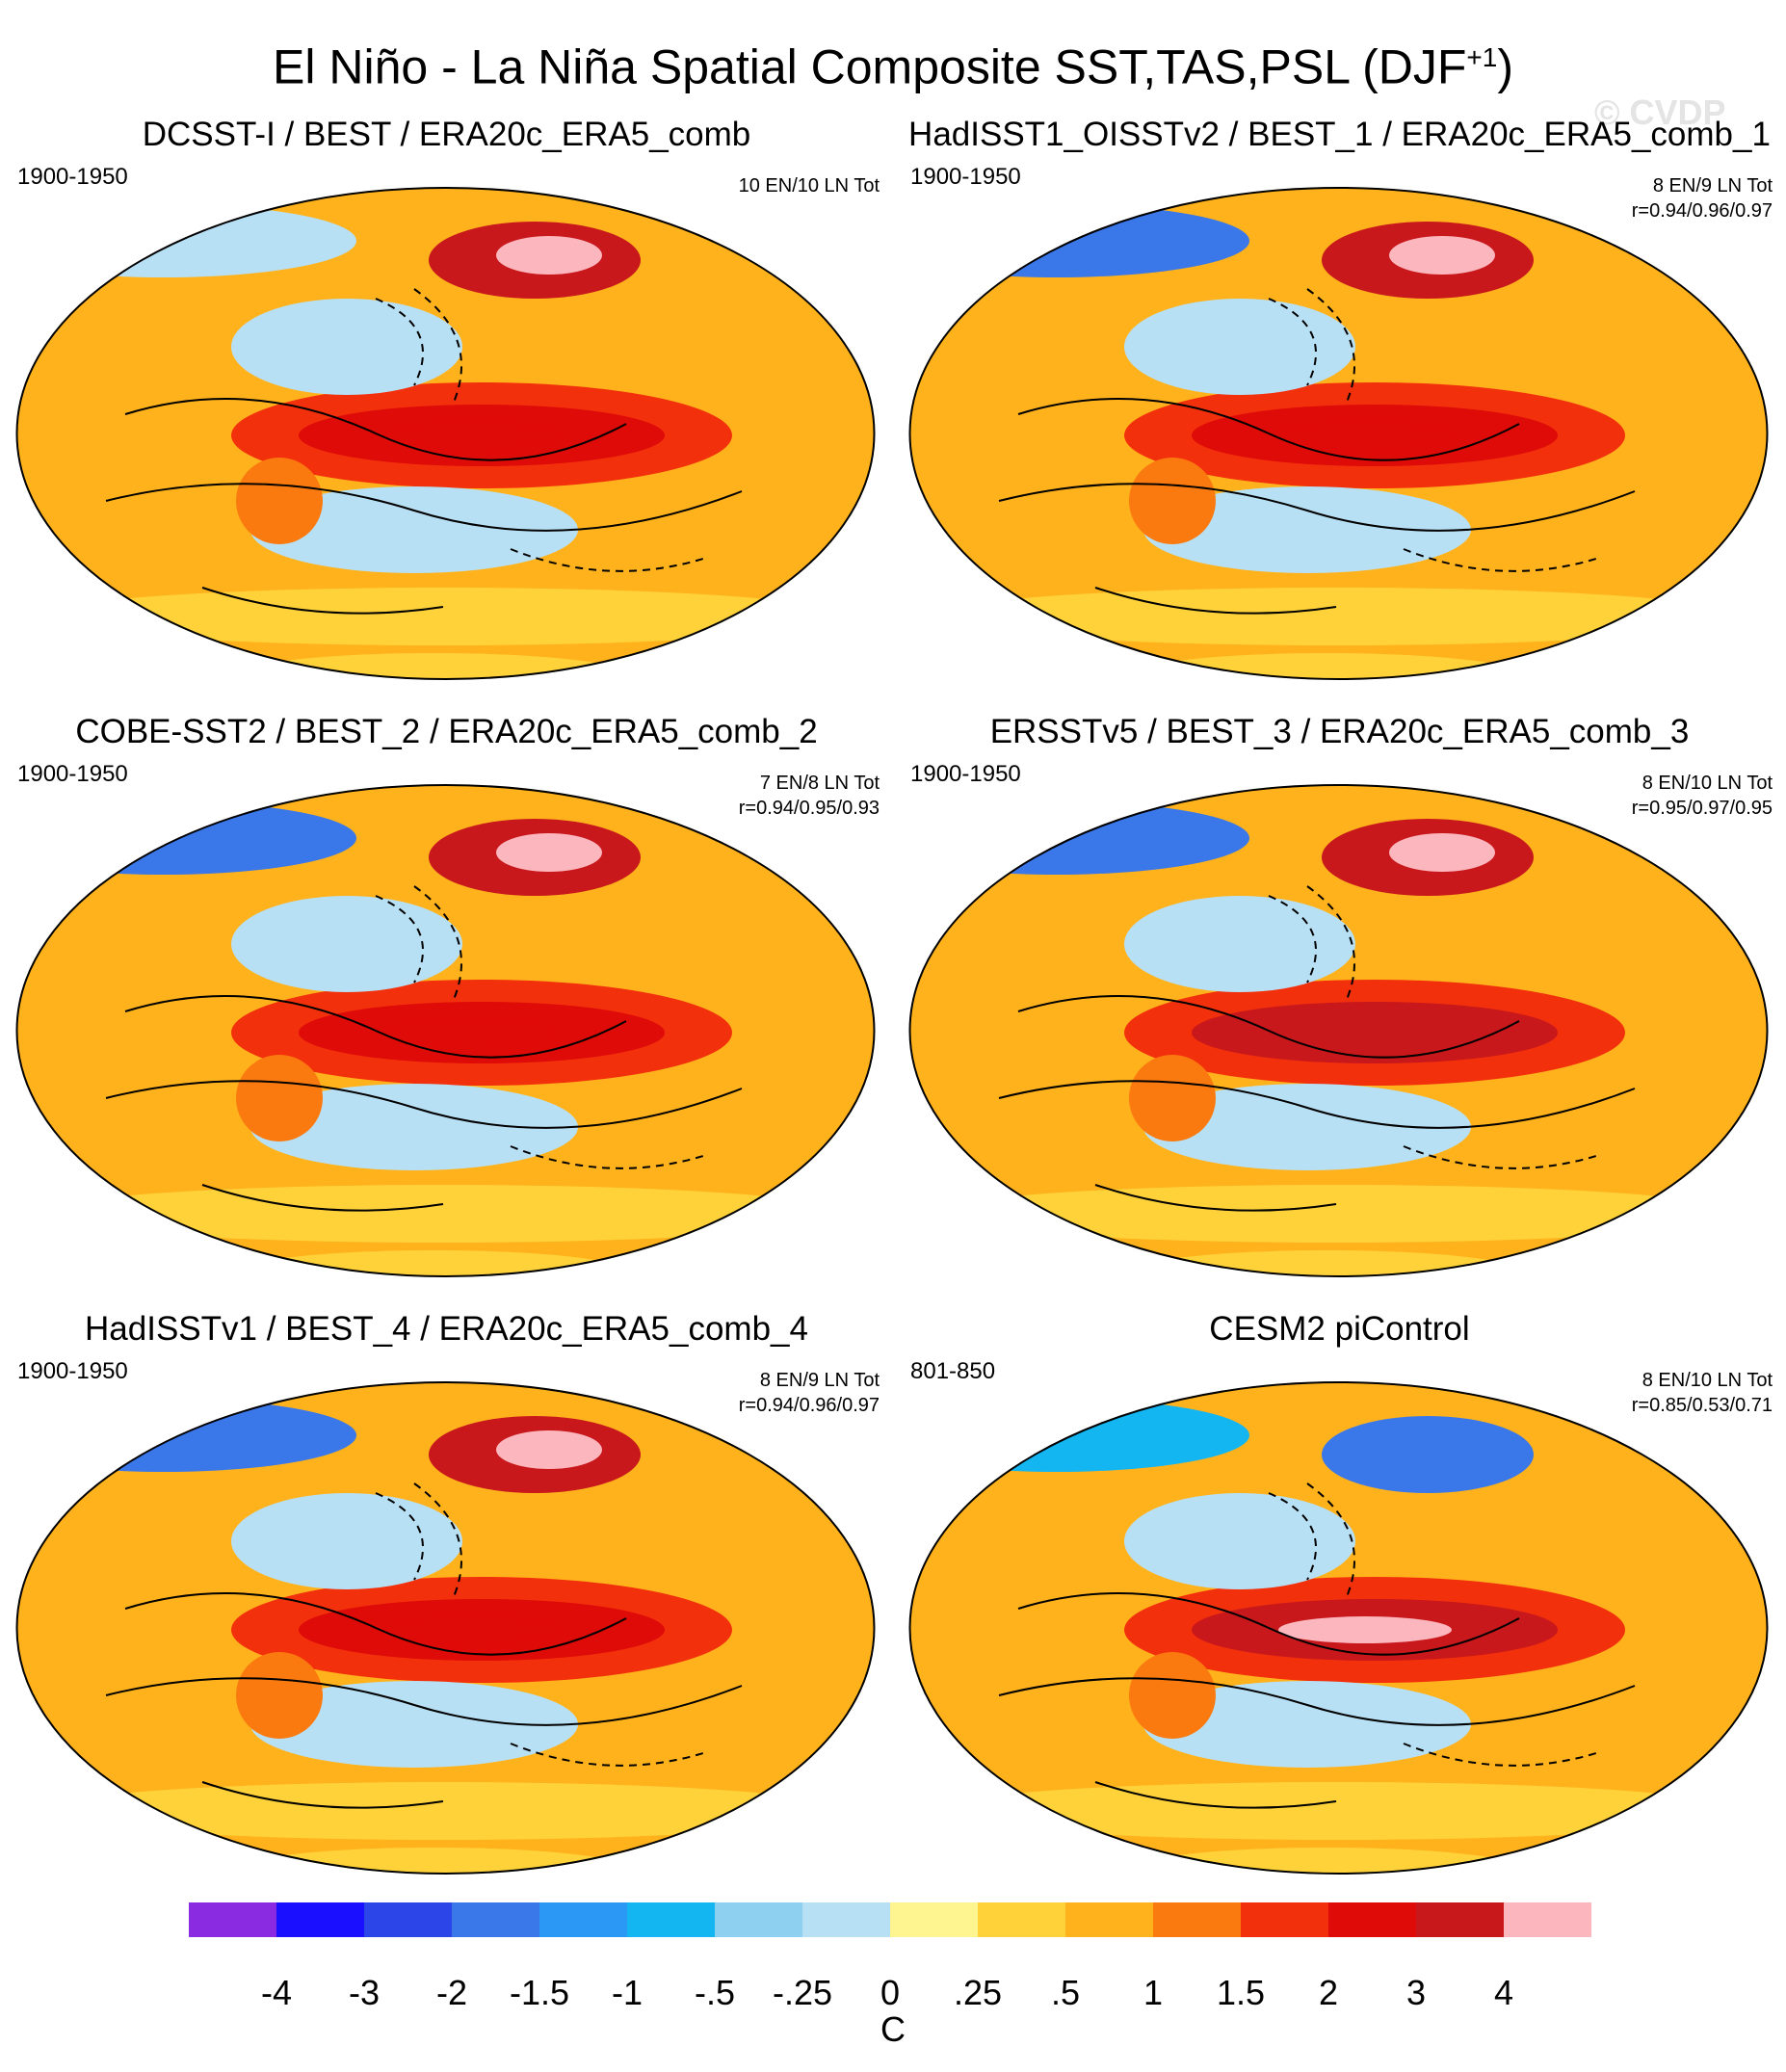 The height and width of the screenshot is (2072, 1786). What do you see at coordinates (1340, 731) in the screenshot?
I see `panel-title: ERSSTv5 / BEST_3 / ERA20c_ERA5_comb_3` at bounding box center [1340, 731].